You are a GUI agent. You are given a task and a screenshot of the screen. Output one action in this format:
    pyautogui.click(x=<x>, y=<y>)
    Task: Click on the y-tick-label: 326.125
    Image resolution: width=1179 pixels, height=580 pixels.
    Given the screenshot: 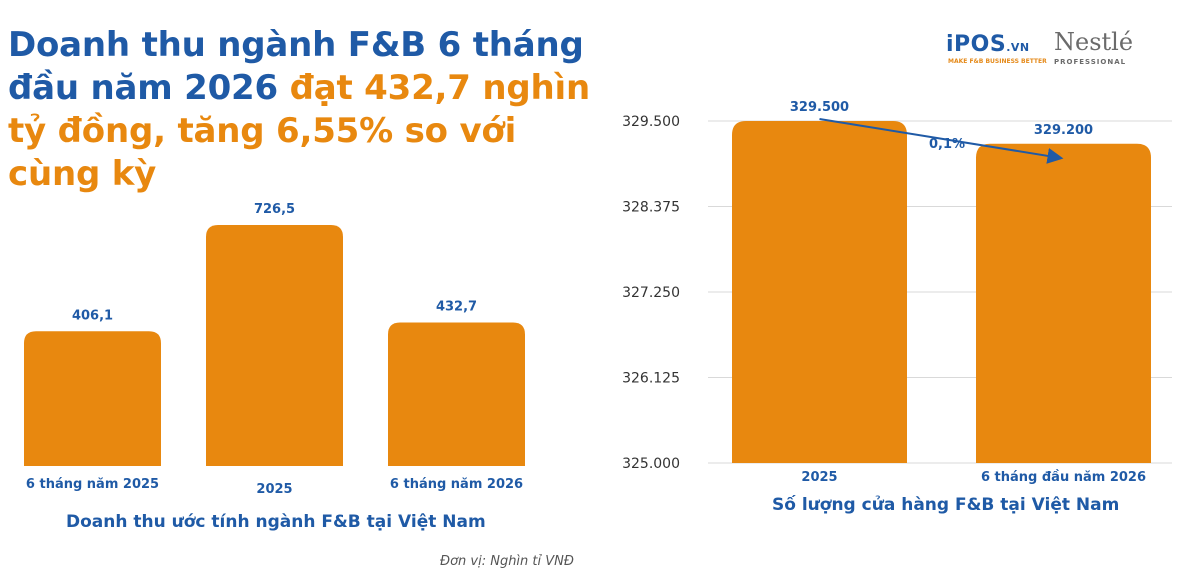 What is the action you would take?
    pyautogui.click(x=651, y=379)
    